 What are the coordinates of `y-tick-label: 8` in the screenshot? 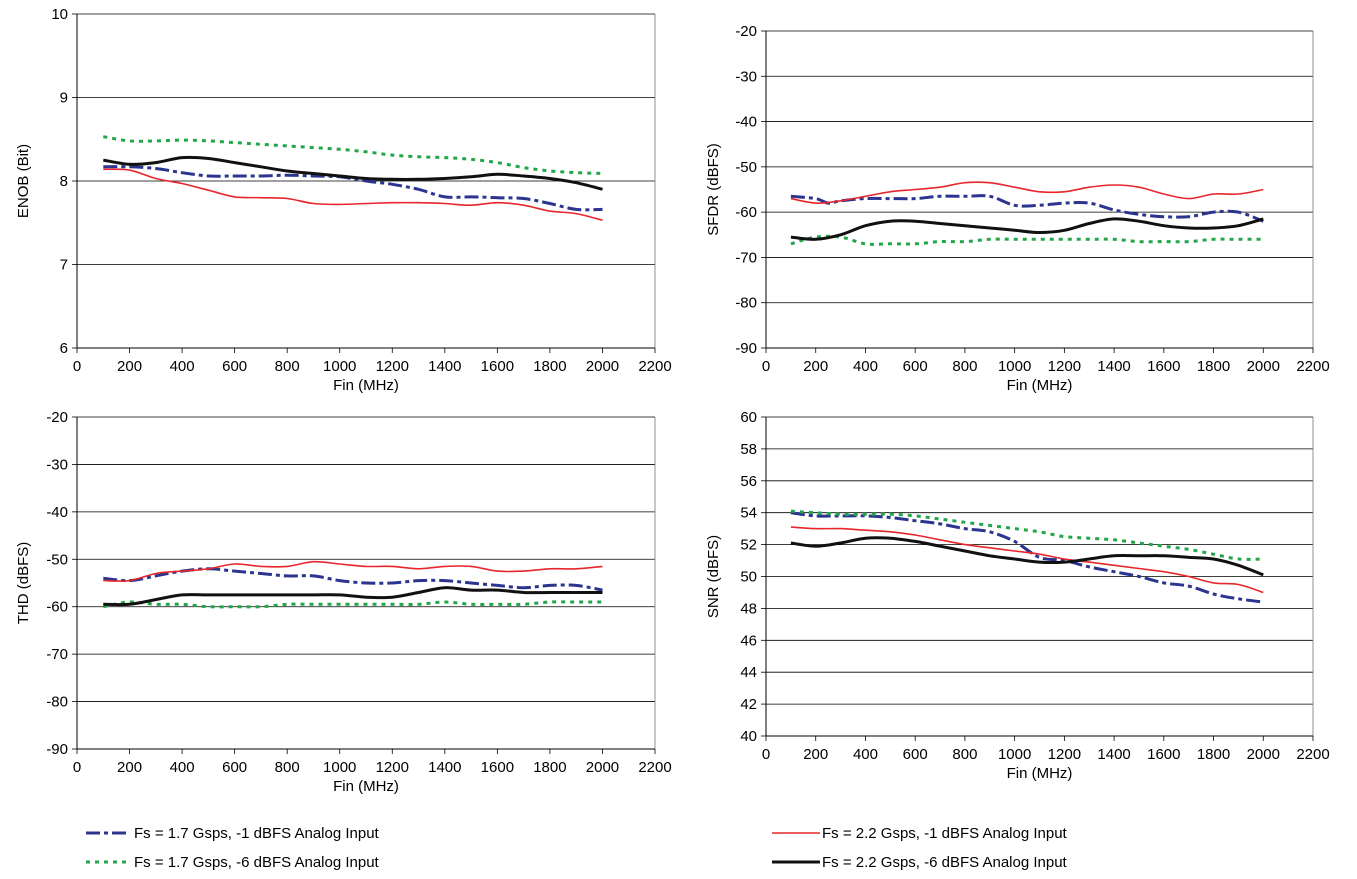 It's located at (64, 181).